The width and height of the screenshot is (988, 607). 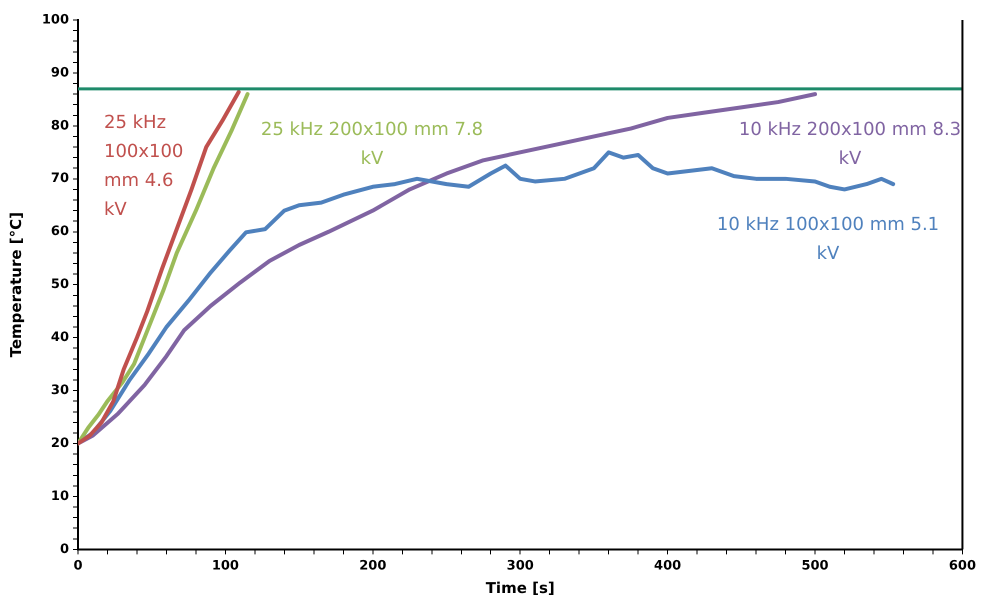 What do you see at coordinates (520, 566) in the screenshot?
I see `x-tick-label: 300` at bounding box center [520, 566].